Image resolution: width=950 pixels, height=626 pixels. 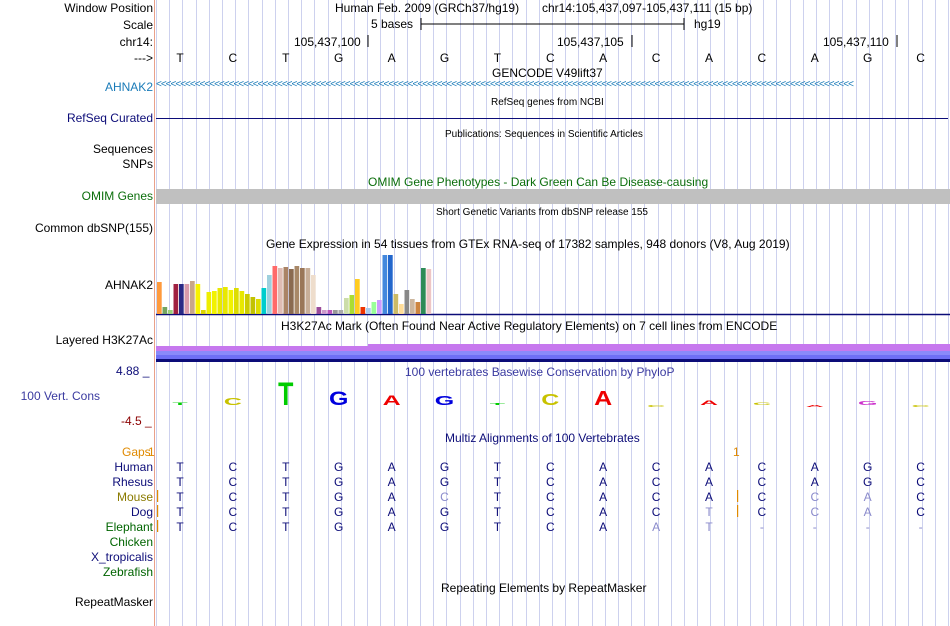 What do you see at coordinates (117, 196) in the screenshot?
I see `omim-track-label: OMIM Genes` at bounding box center [117, 196].